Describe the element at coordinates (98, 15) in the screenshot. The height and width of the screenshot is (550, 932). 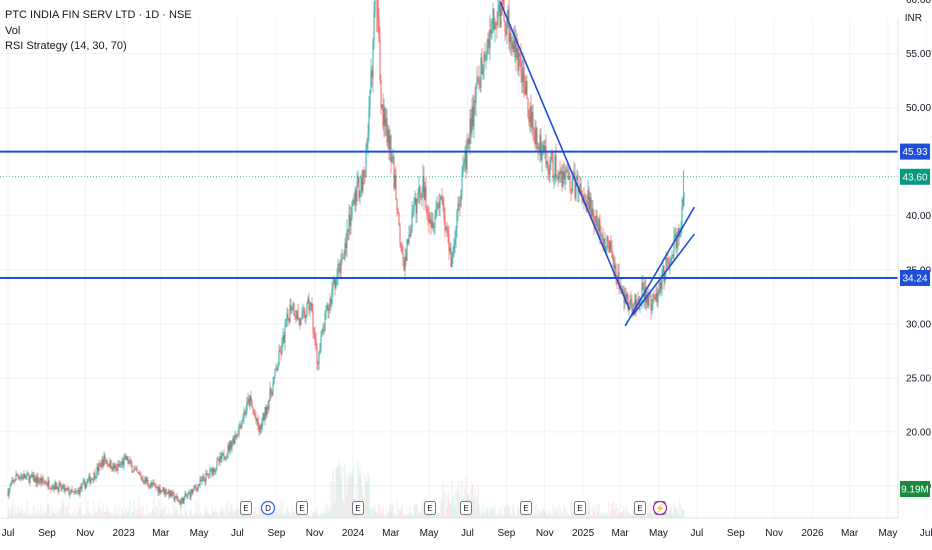
I see `symbol-title: PTC INDIA FIN SERV LTD · 1D · NSE` at that location.